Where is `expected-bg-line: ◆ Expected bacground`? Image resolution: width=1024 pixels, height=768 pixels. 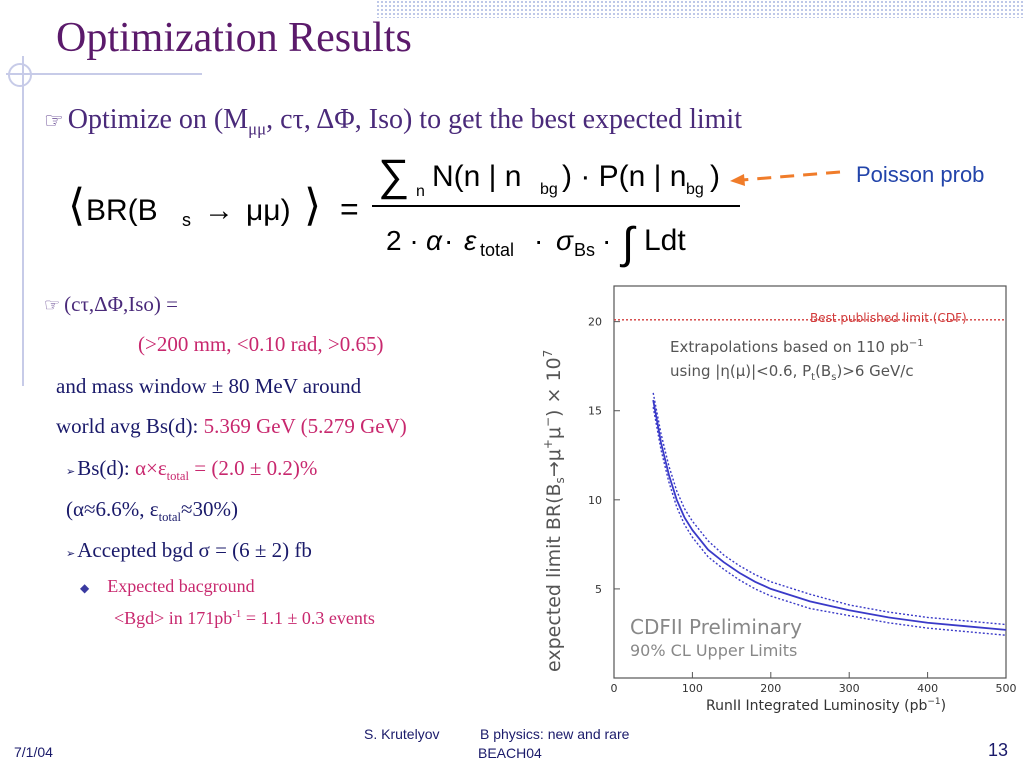
expected-bg-line: ◆ Expected bacground is located at coordinates (167, 586).